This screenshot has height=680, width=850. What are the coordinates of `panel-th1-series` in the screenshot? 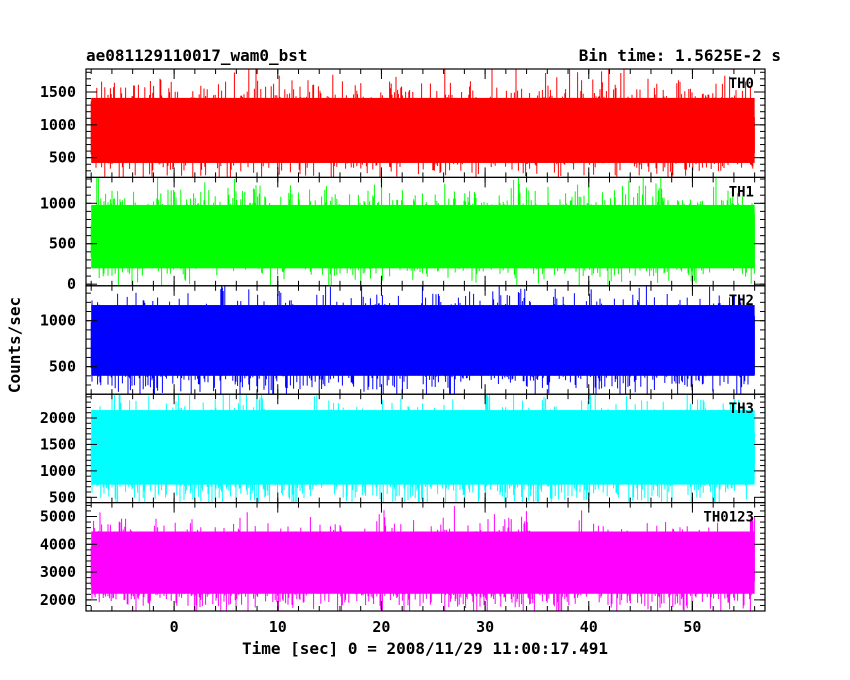 It's located at (422, 231).